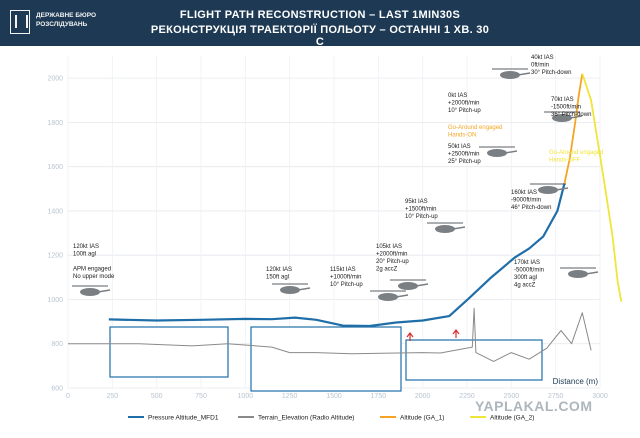 The height and width of the screenshot is (438, 640). What do you see at coordinates (562, 100) in the screenshot?
I see `annotation-text: 70kt IAS` at bounding box center [562, 100].